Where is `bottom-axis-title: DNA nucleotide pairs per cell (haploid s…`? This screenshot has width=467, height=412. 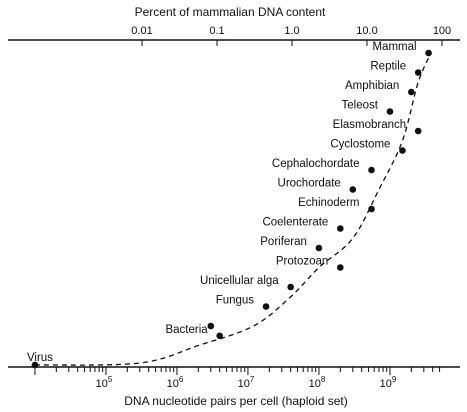
bottom-axis-title: DNA nucleotide pairs per cell (haploid s… is located at coordinates (235, 401).